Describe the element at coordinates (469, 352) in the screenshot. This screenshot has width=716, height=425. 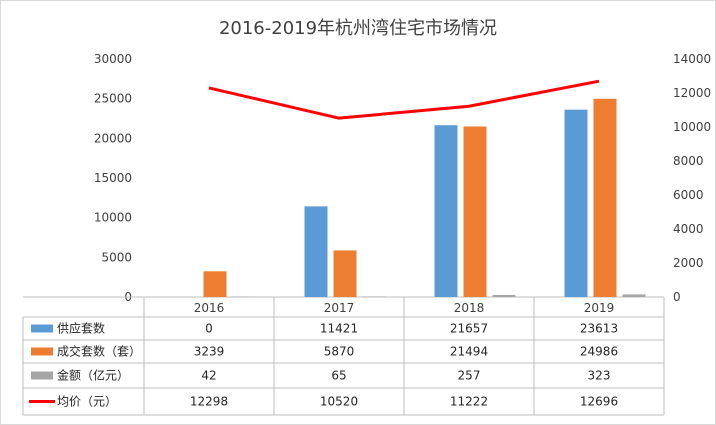
I see `table-cell: 21494` at that location.